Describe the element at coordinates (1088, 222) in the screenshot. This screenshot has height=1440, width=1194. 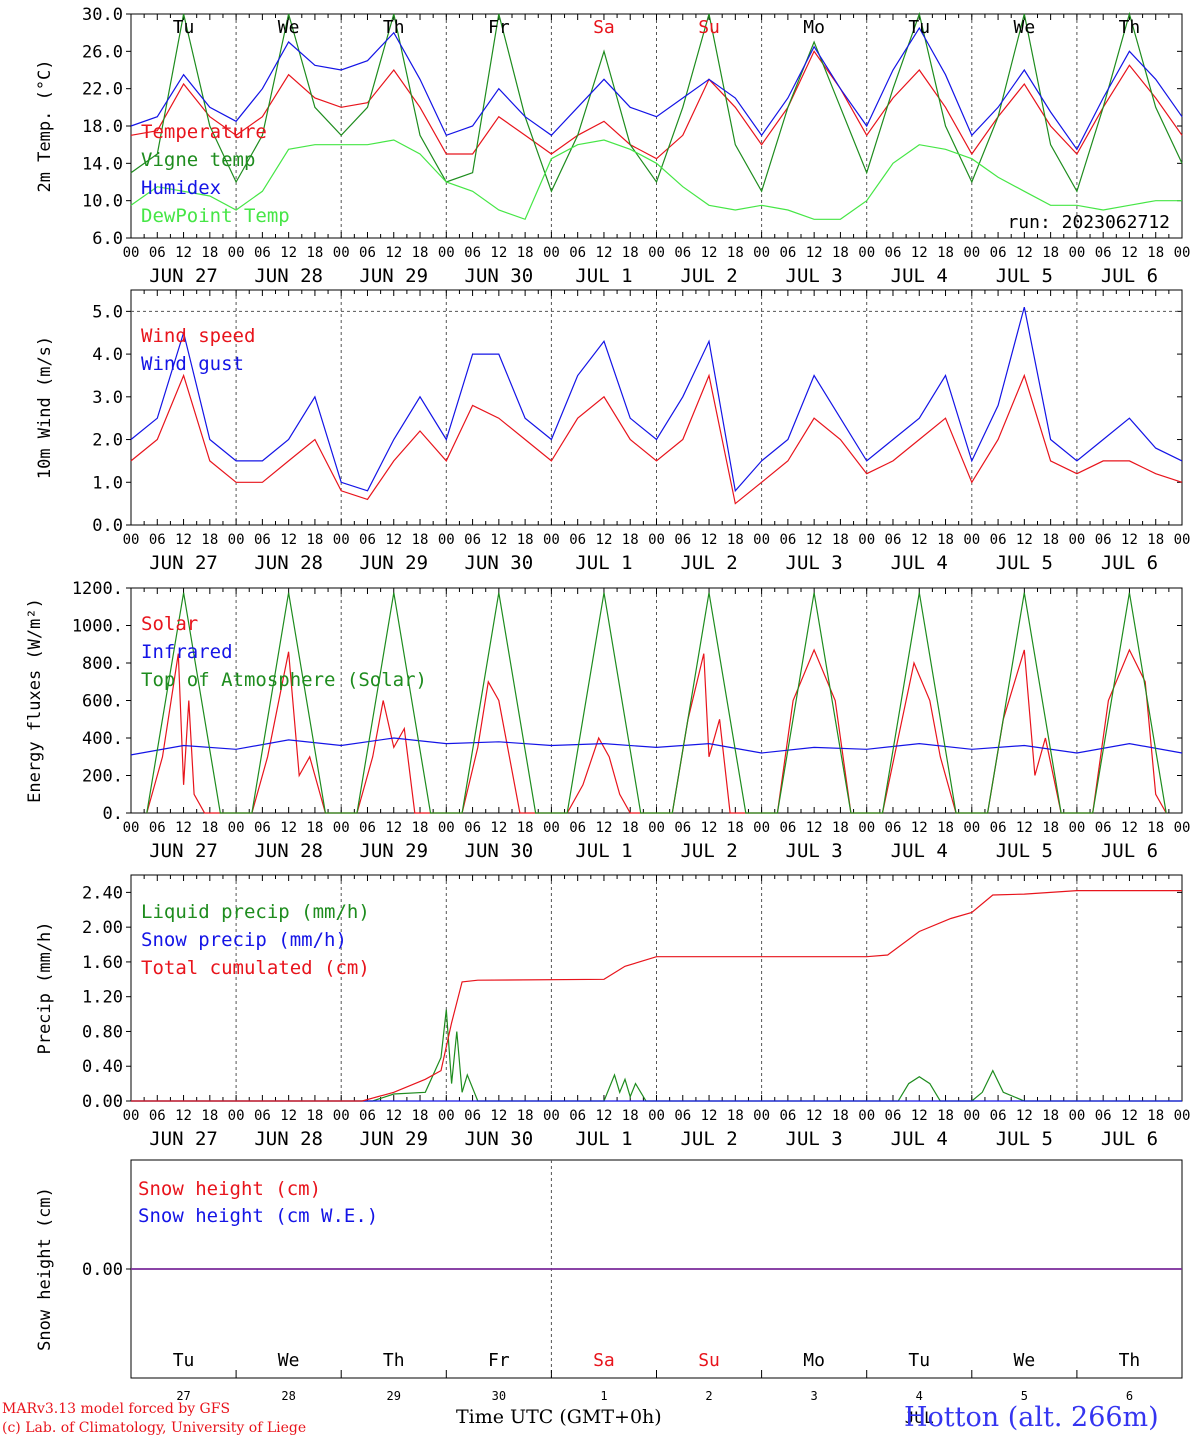
I see `run-annotation: run: 2023062712` at that location.